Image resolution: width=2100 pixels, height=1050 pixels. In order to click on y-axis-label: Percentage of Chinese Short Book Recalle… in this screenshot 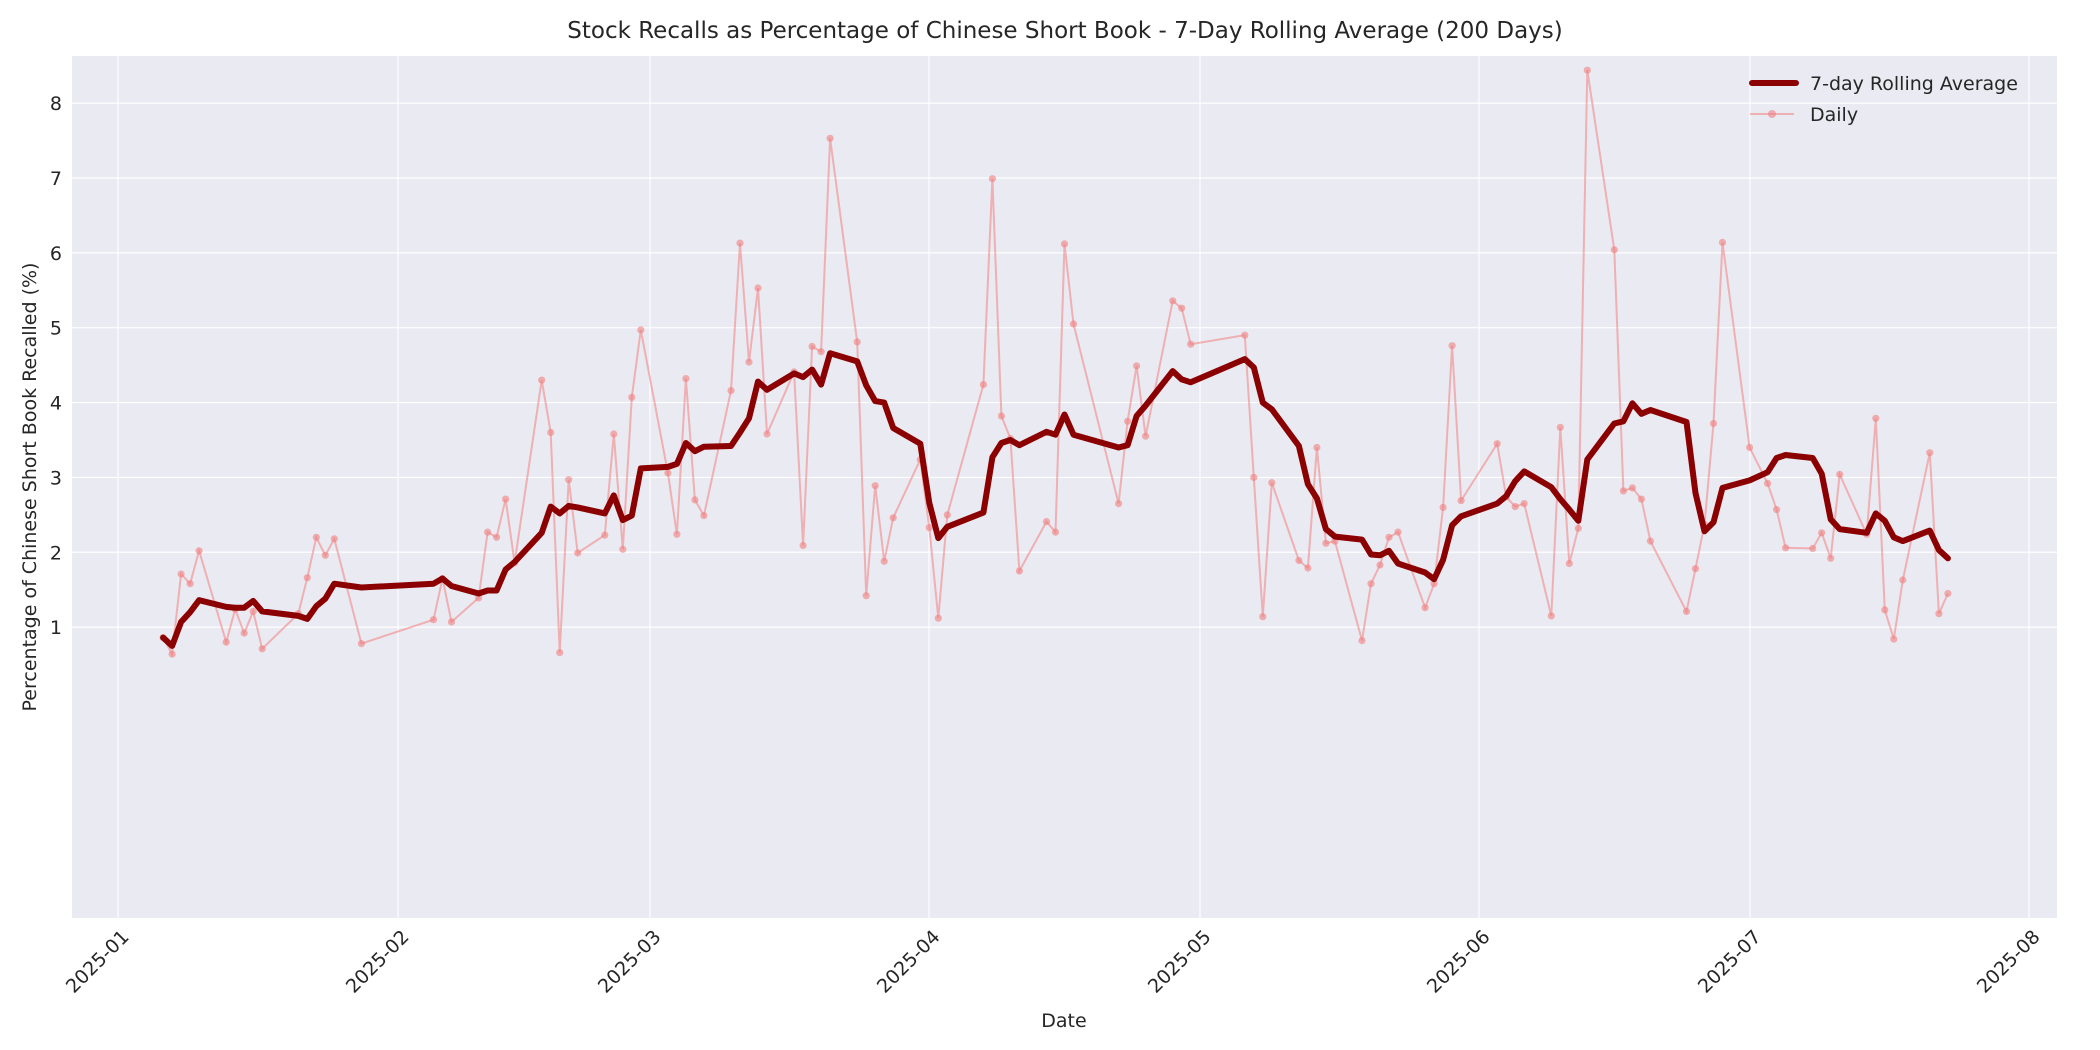, I will do `click(30, 487)`.